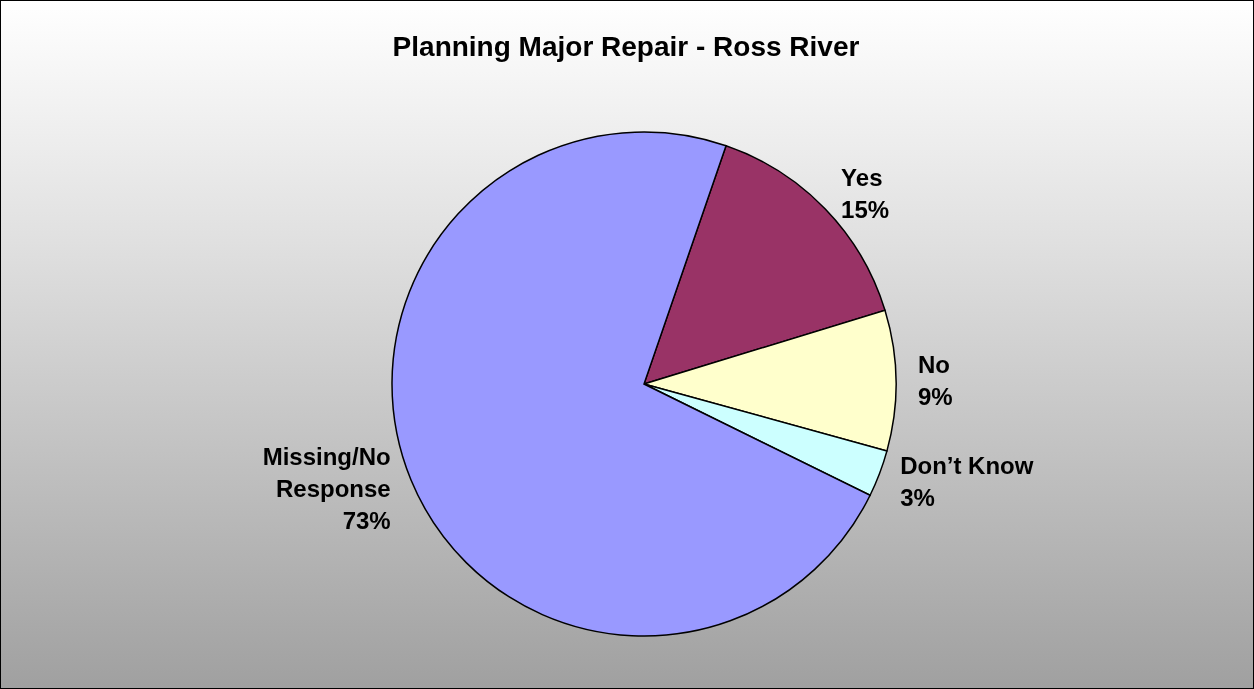 The height and width of the screenshot is (689, 1254). What do you see at coordinates (967, 465) in the screenshot?
I see `slice-label: Don’t Know` at bounding box center [967, 465].